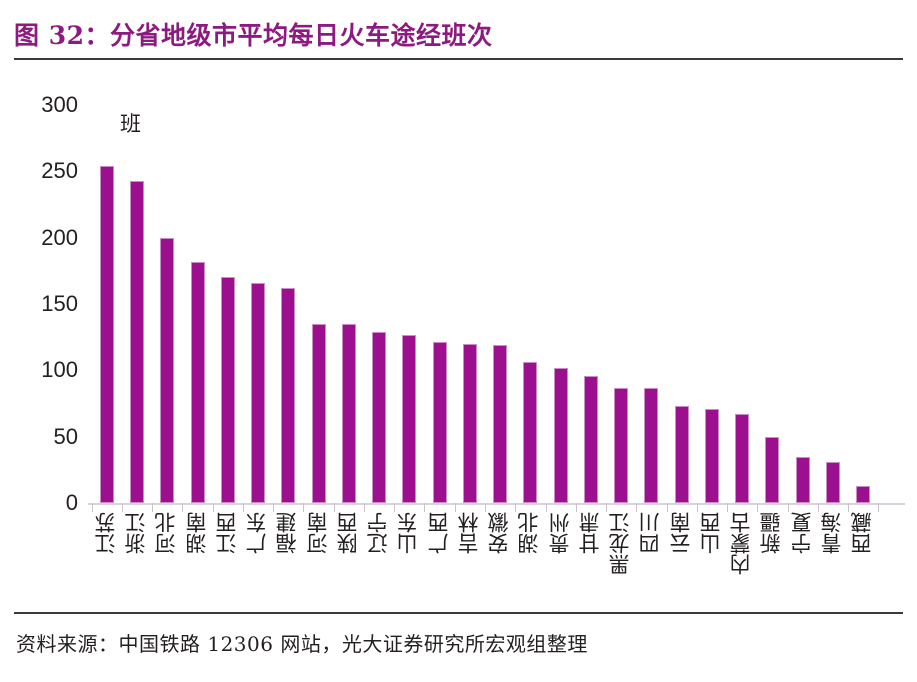  Describe the element at coordinates (59, 171) in the screenshot. I see `y-axis-tick-label: 250` at that location.